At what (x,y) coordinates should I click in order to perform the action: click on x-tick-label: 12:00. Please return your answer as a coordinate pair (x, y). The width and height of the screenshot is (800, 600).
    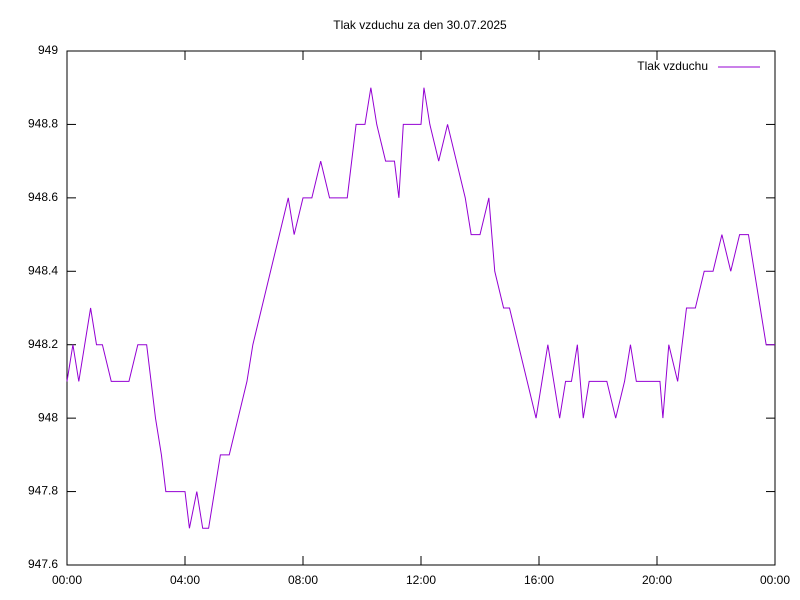
    Looking at the image, I should click on (421, 580).